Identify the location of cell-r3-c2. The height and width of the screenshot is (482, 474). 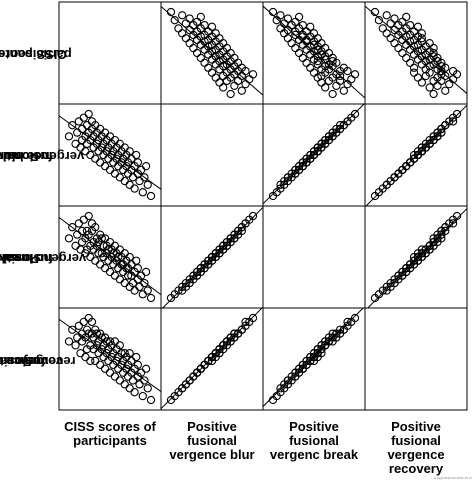
(314, 359).